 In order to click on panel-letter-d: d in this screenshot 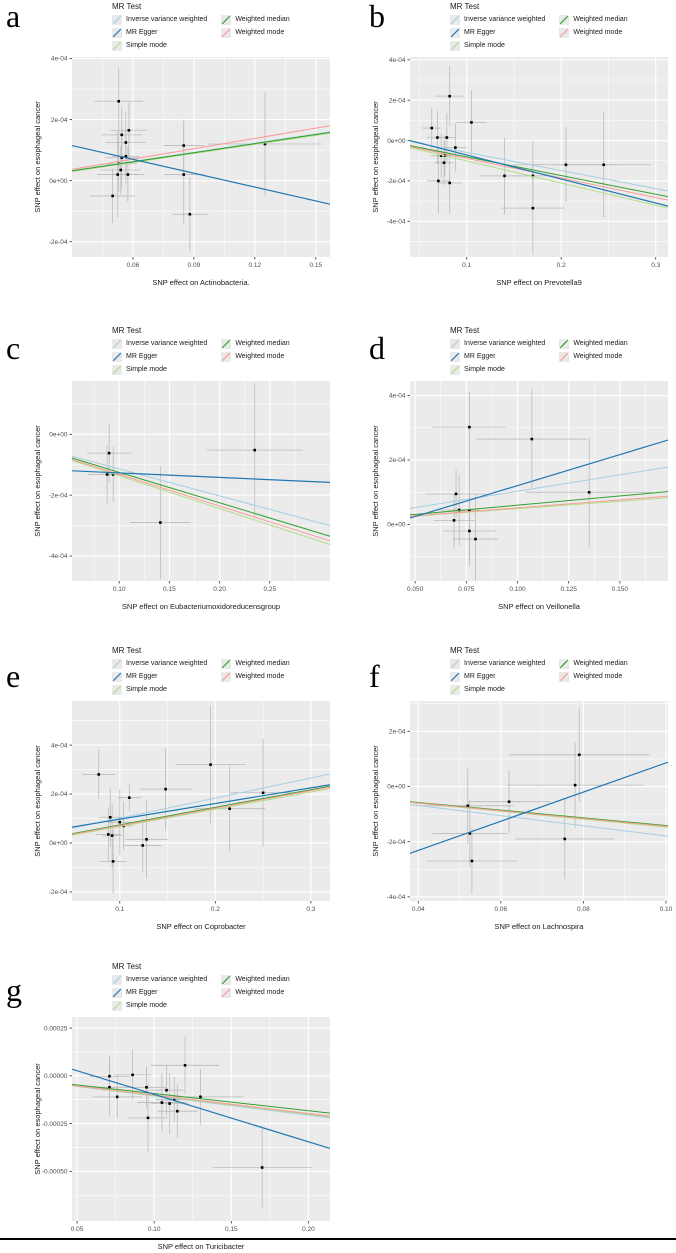, I will do `click(377, 348)`.